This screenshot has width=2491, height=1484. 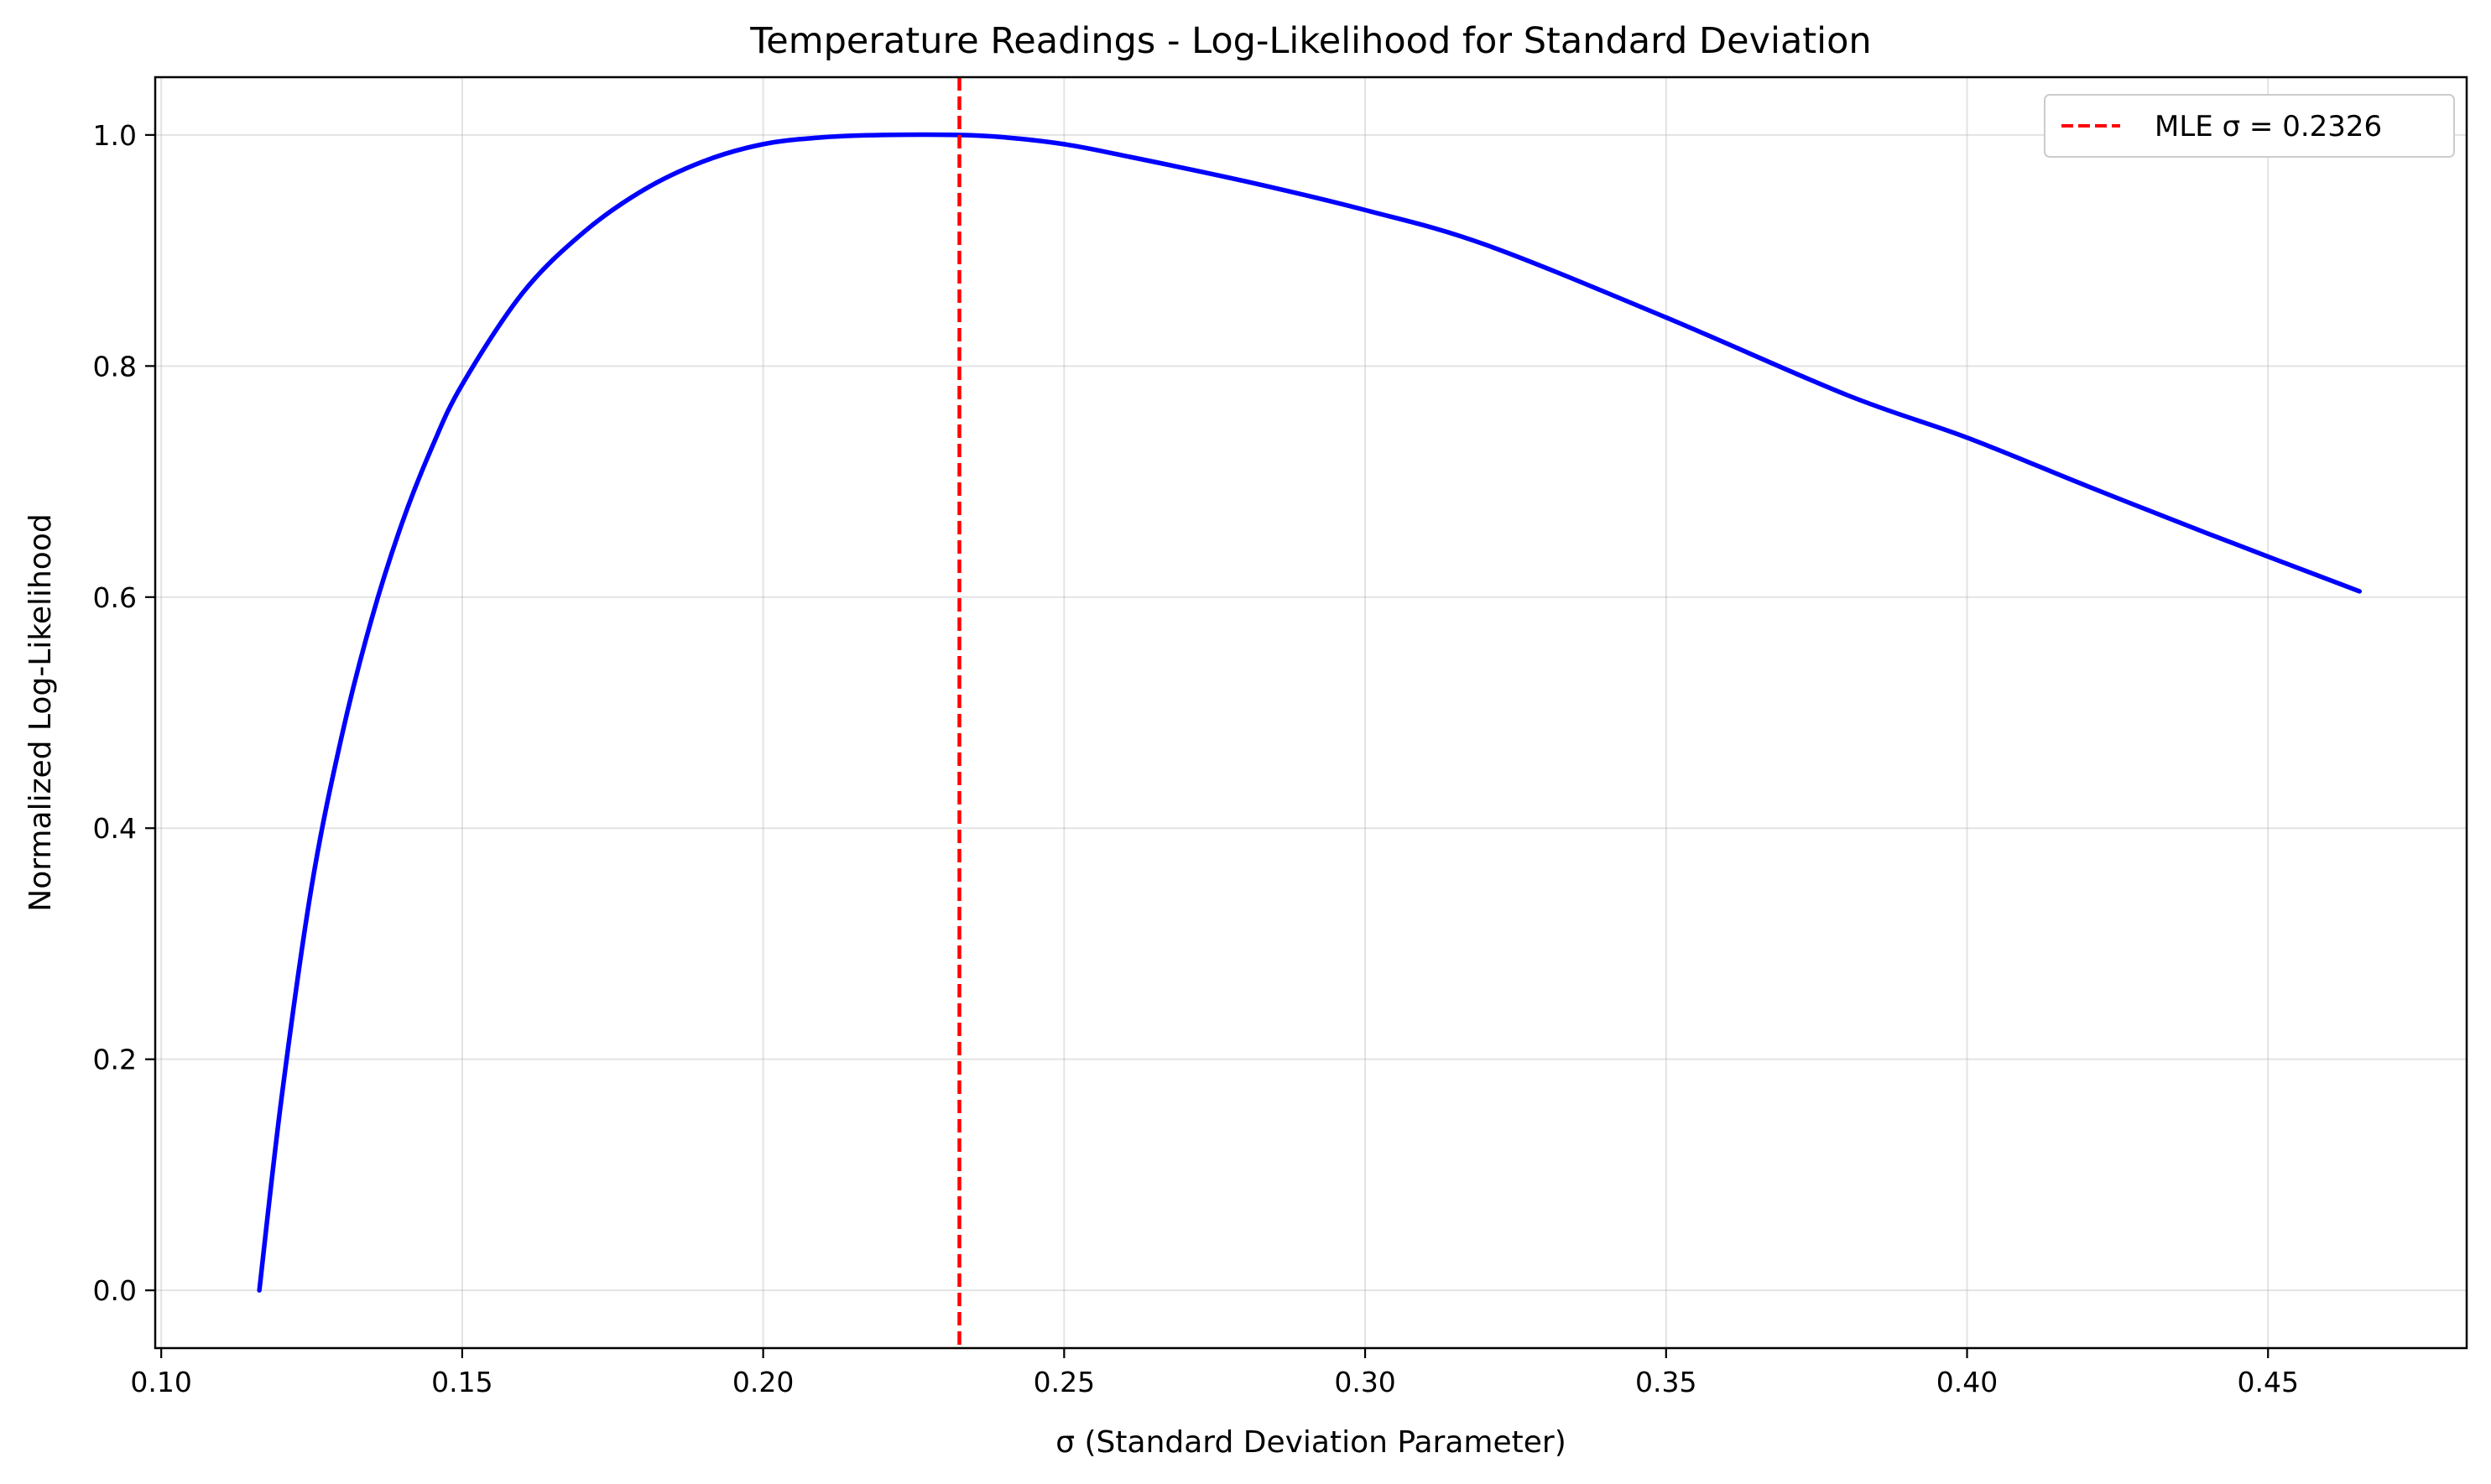 What do you see at coordinates (1666, 1382) in the screenshot?
I see `x-tick-label: 0.35` at bounding box center [1666, 1382].